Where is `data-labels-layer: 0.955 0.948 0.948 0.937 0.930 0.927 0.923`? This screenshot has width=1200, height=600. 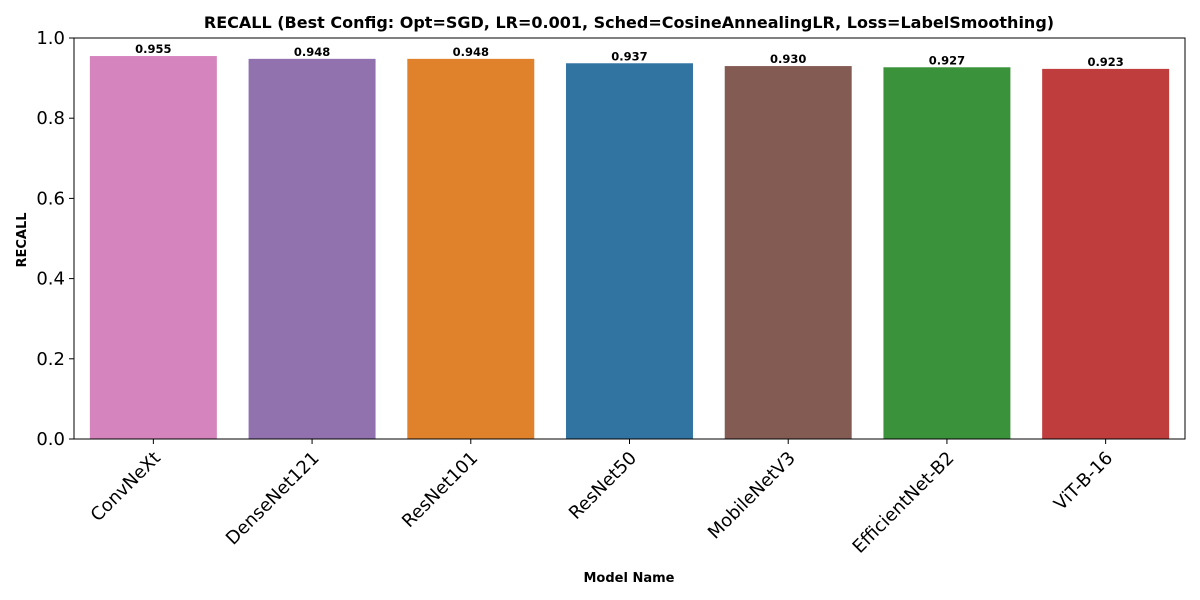 data-labels-layer: 0.955 0.948 0.948 0.937 0.930 0.927 0.923 is located at coordinates (629, 55).